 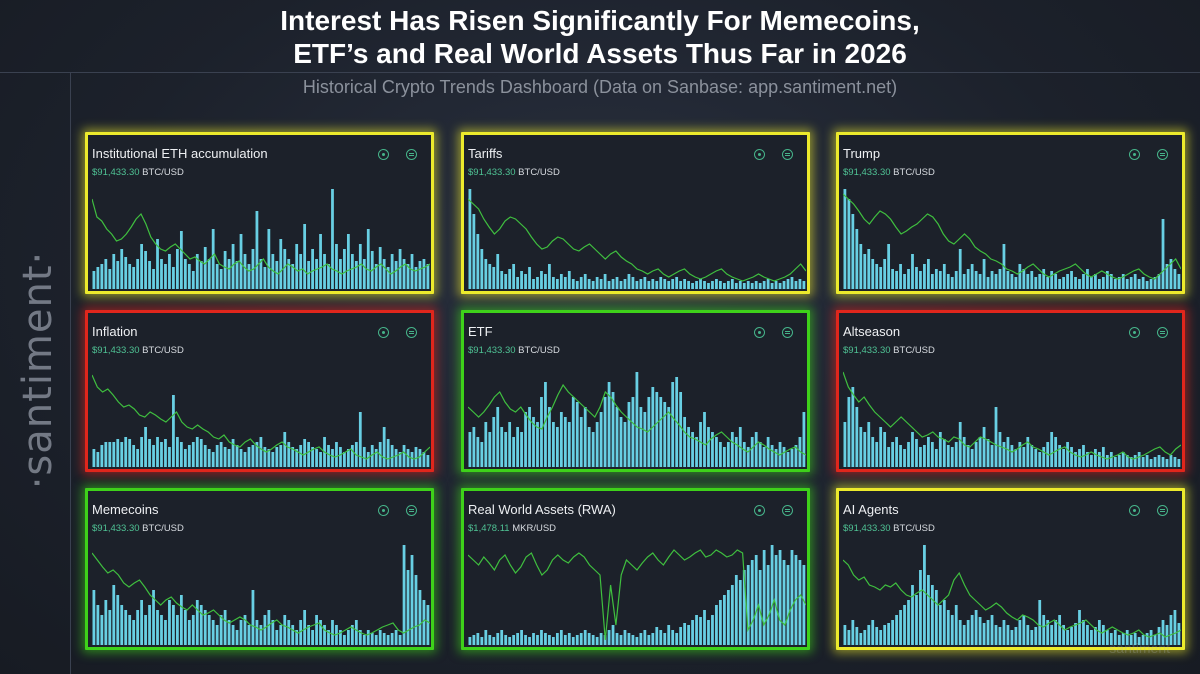 I want to click on panel-icons, so click(x=1140, y=512).